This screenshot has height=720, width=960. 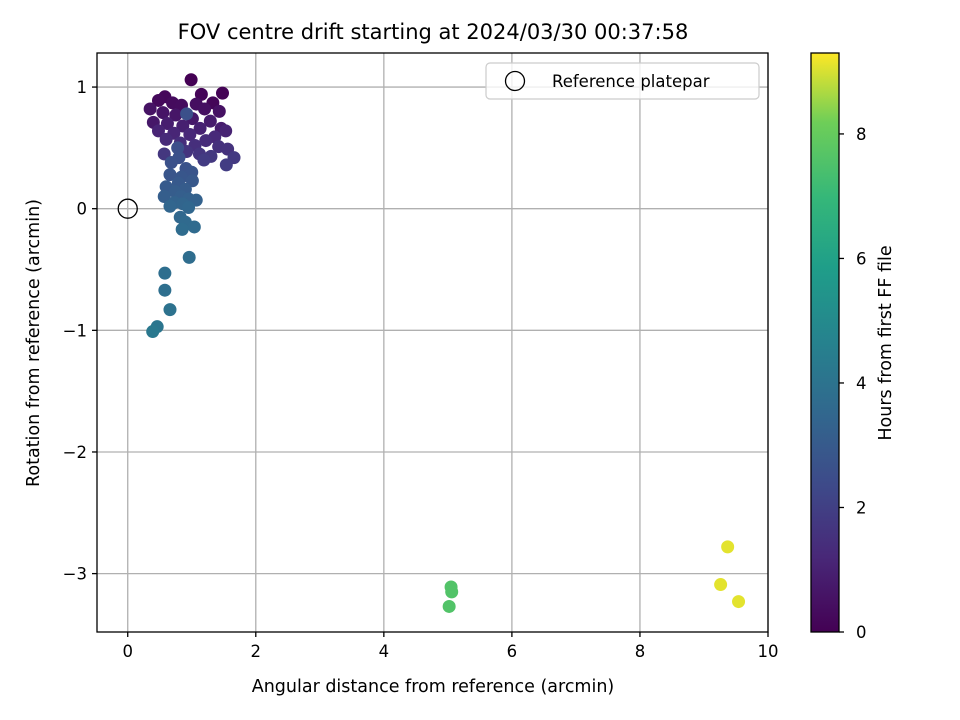 I want to click on legend: Reference platepar, so click(x=622, y=81).